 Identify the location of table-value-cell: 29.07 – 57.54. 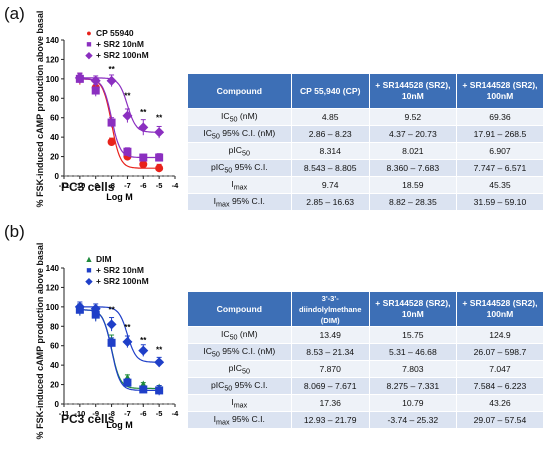
(500, 419).